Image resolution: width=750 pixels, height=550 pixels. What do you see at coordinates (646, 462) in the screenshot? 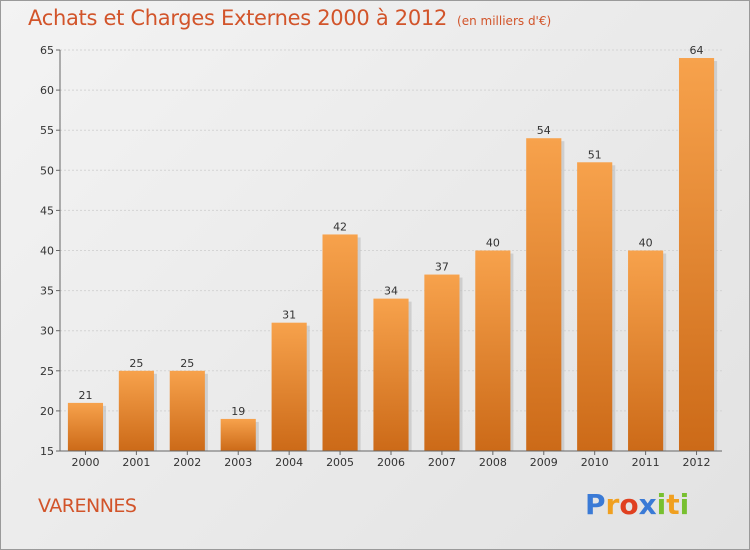
I see `x-tick-label: 2011` at bounding box center [646, 462].